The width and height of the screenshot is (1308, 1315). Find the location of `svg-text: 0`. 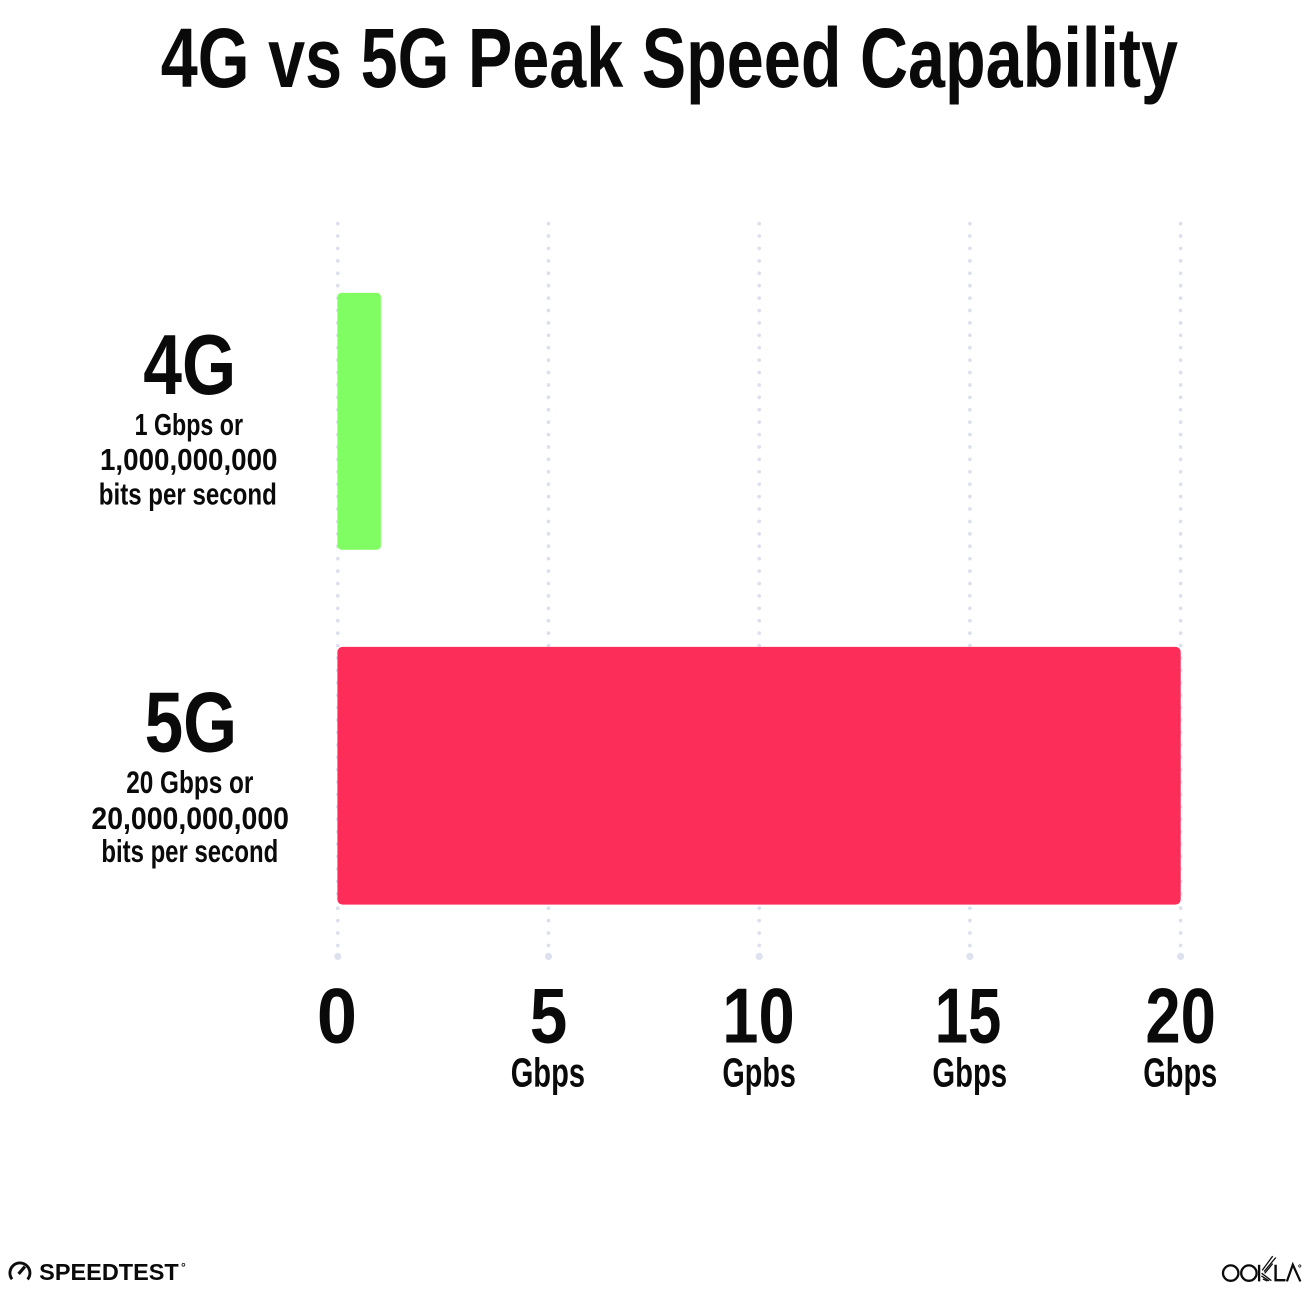

svg-text: 0 is located at coordinates (337, 1017).